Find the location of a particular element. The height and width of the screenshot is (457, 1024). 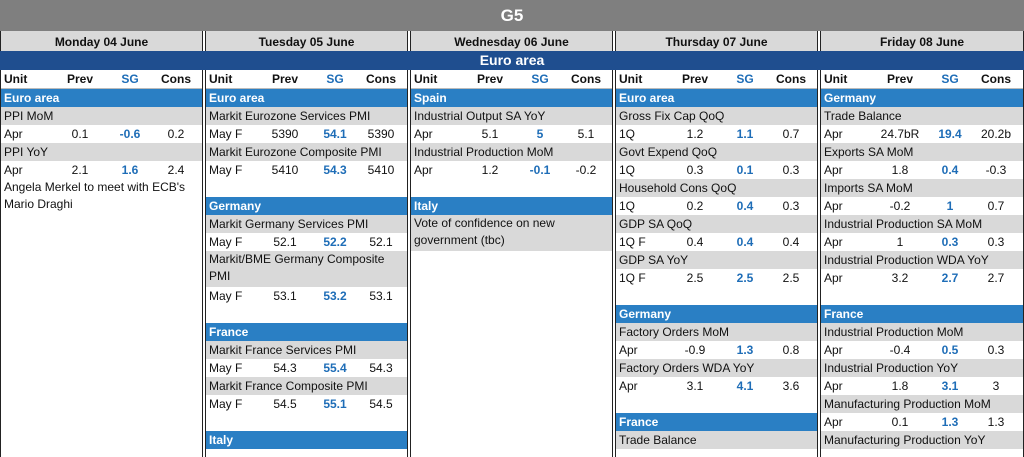

data-row: 1Q F 0.4 0.4 0.4 is located at coordinates (716, 242).